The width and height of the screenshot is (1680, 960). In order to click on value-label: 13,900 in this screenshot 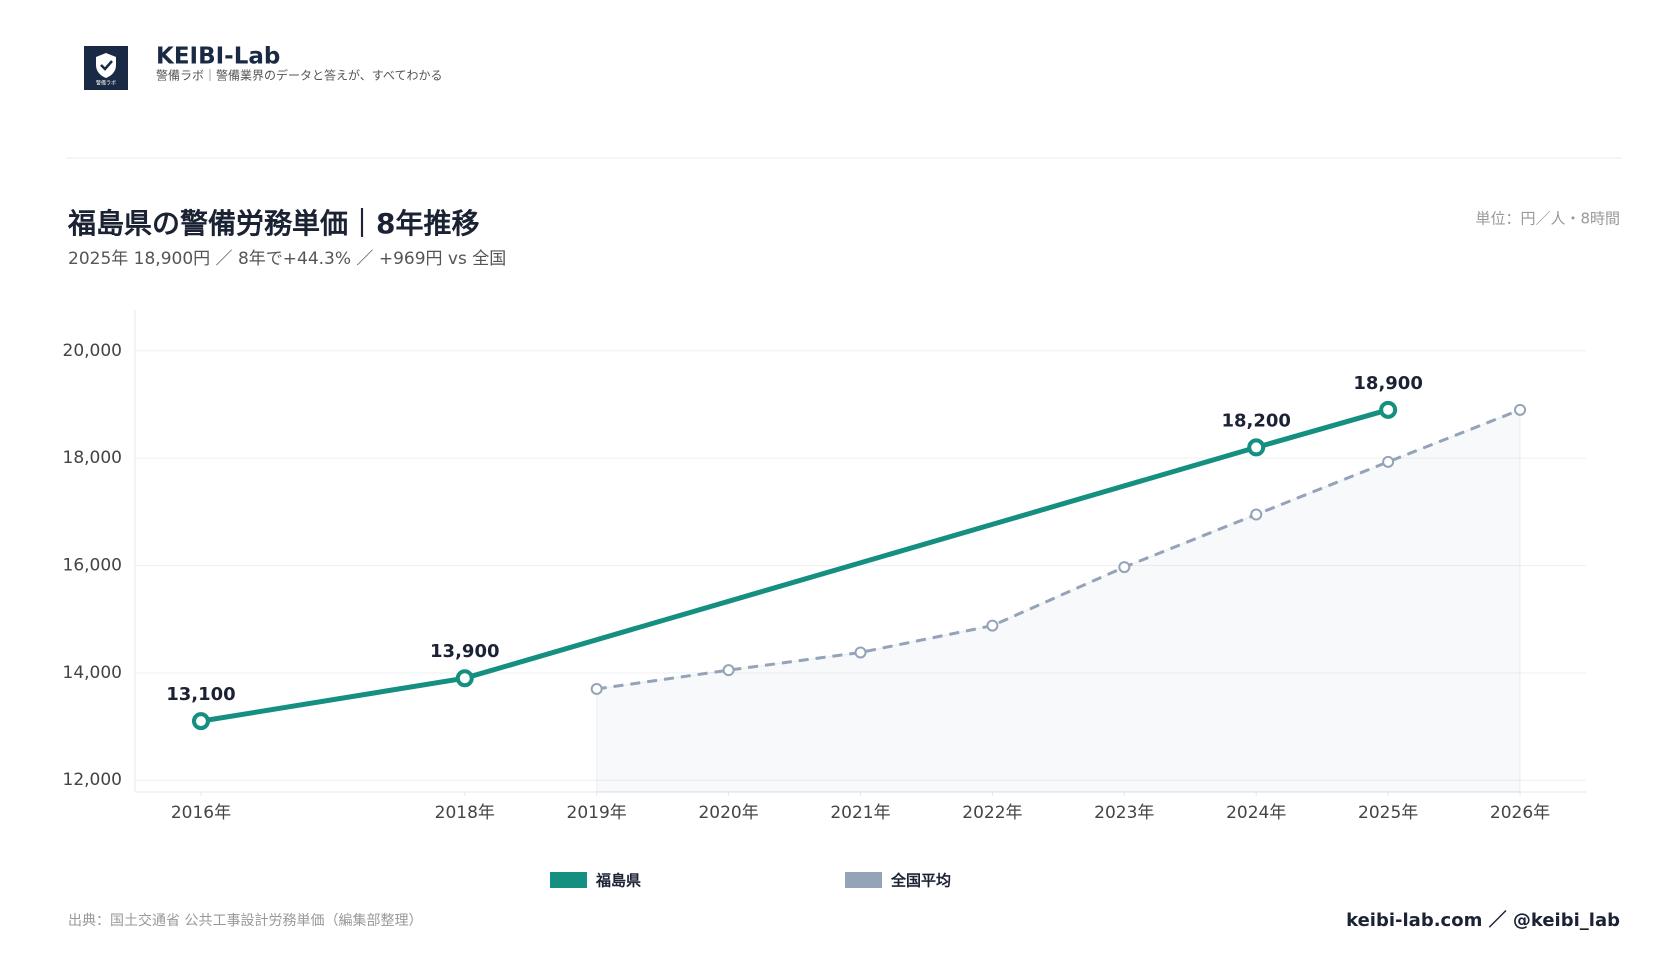, I will do `click(464, 651)`.